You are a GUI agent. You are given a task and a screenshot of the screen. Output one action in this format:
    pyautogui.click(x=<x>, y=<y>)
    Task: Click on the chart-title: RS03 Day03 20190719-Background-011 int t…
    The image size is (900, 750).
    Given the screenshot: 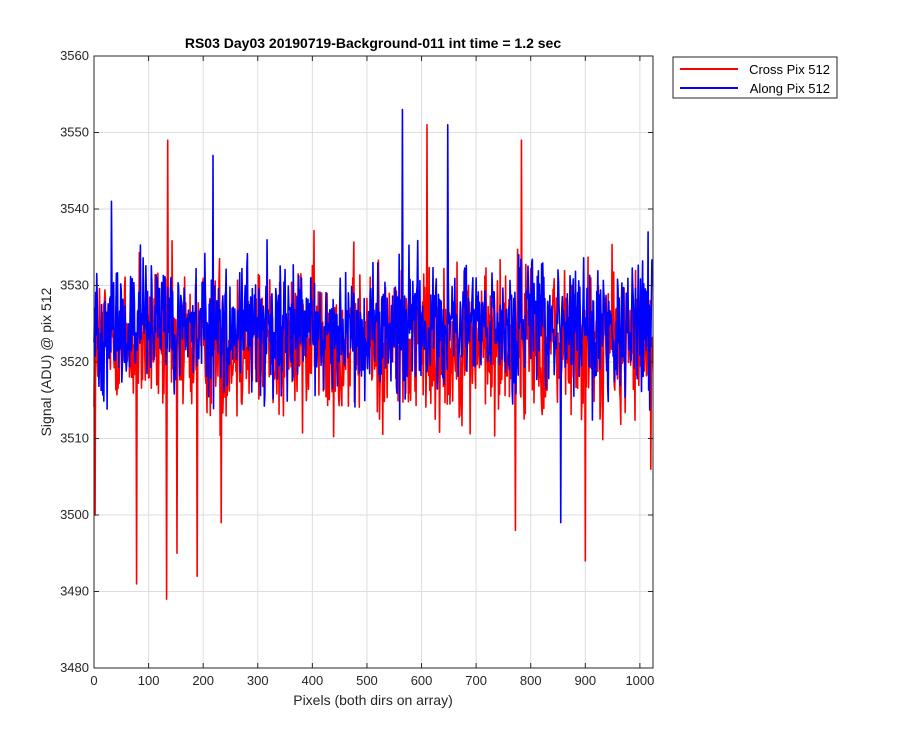 What is the action you would take?
    pyautogui.click(x=373, y=43)
    